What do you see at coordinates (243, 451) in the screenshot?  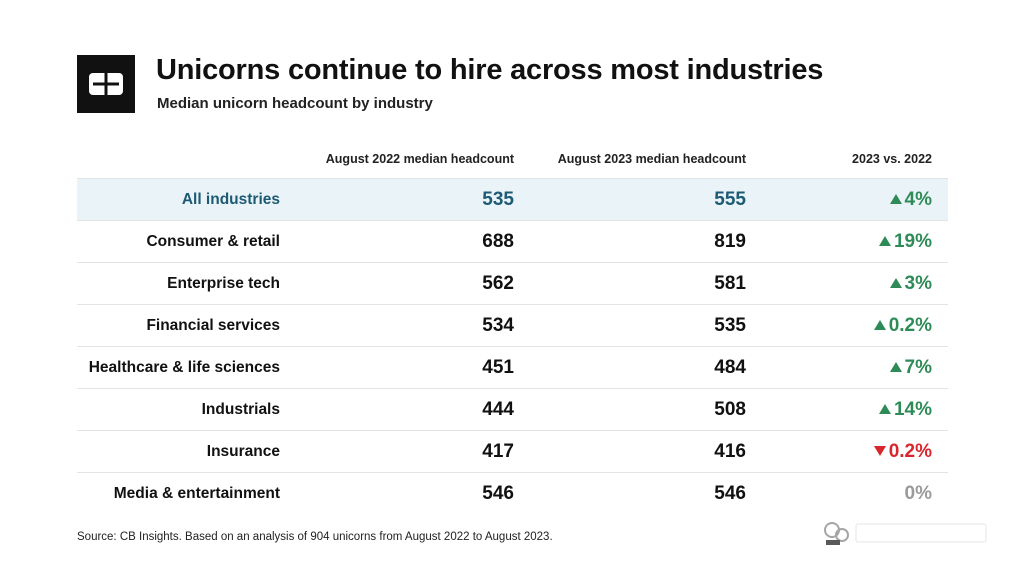 I see `industry-label: Insurance` at bounding box center [243, 451].